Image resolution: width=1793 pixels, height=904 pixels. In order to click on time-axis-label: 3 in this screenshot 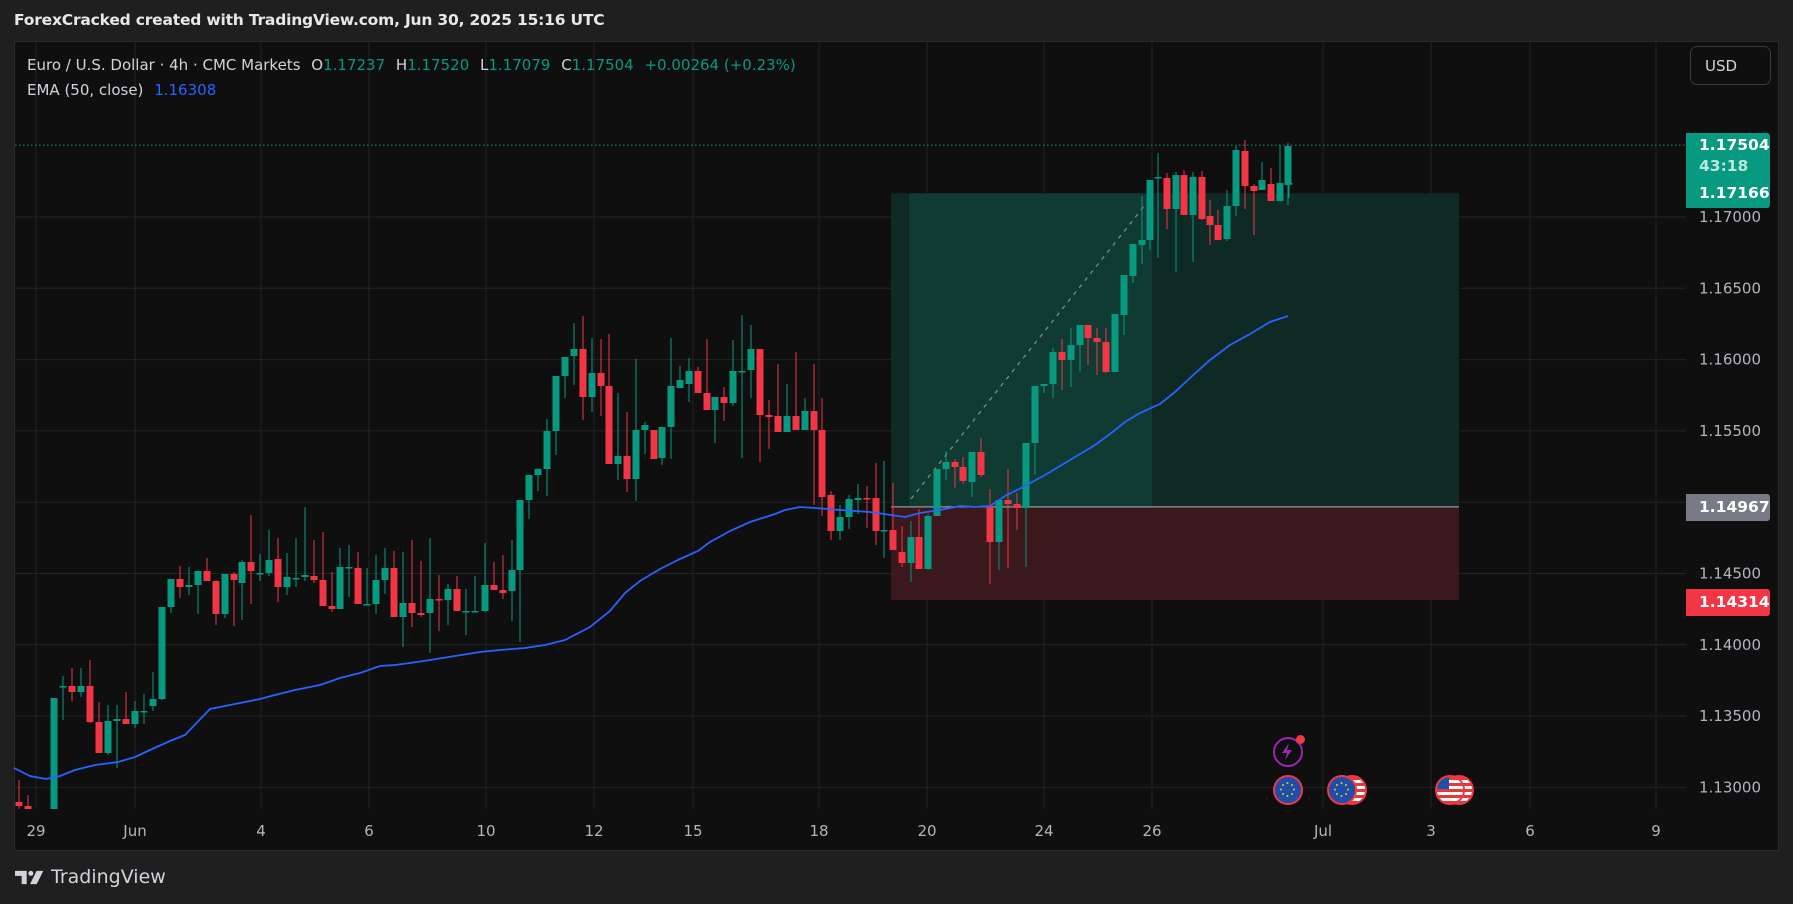, I will do `click(1431, 831)`.